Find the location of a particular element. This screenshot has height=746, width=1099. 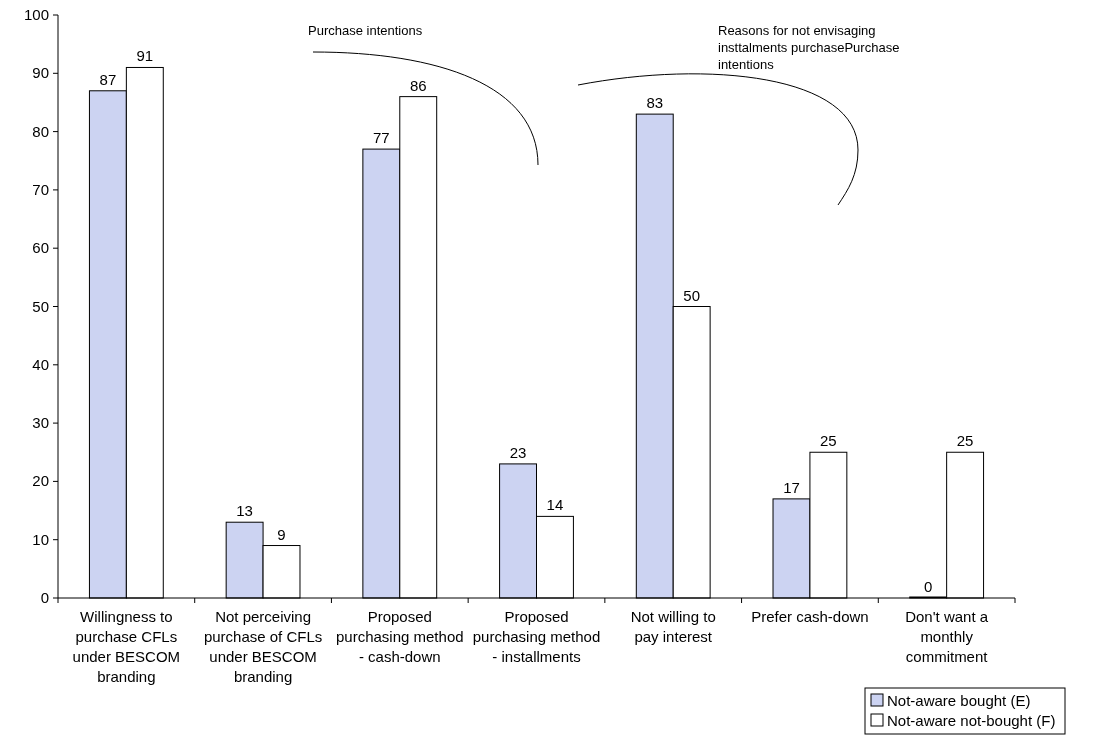

data-label: 9 is located at coordinates (281, 534).